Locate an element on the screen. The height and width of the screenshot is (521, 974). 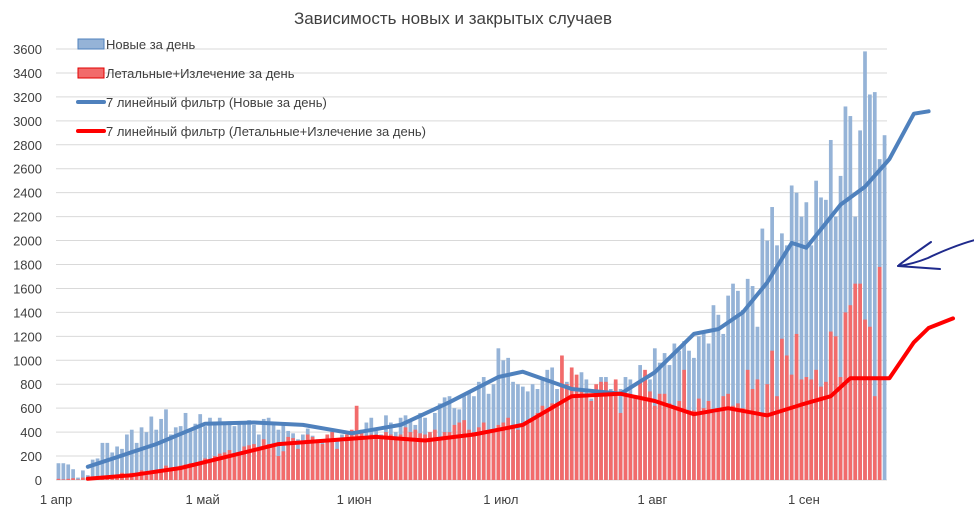
y-tick-label: 2800 is located at coordinates (27, 145).